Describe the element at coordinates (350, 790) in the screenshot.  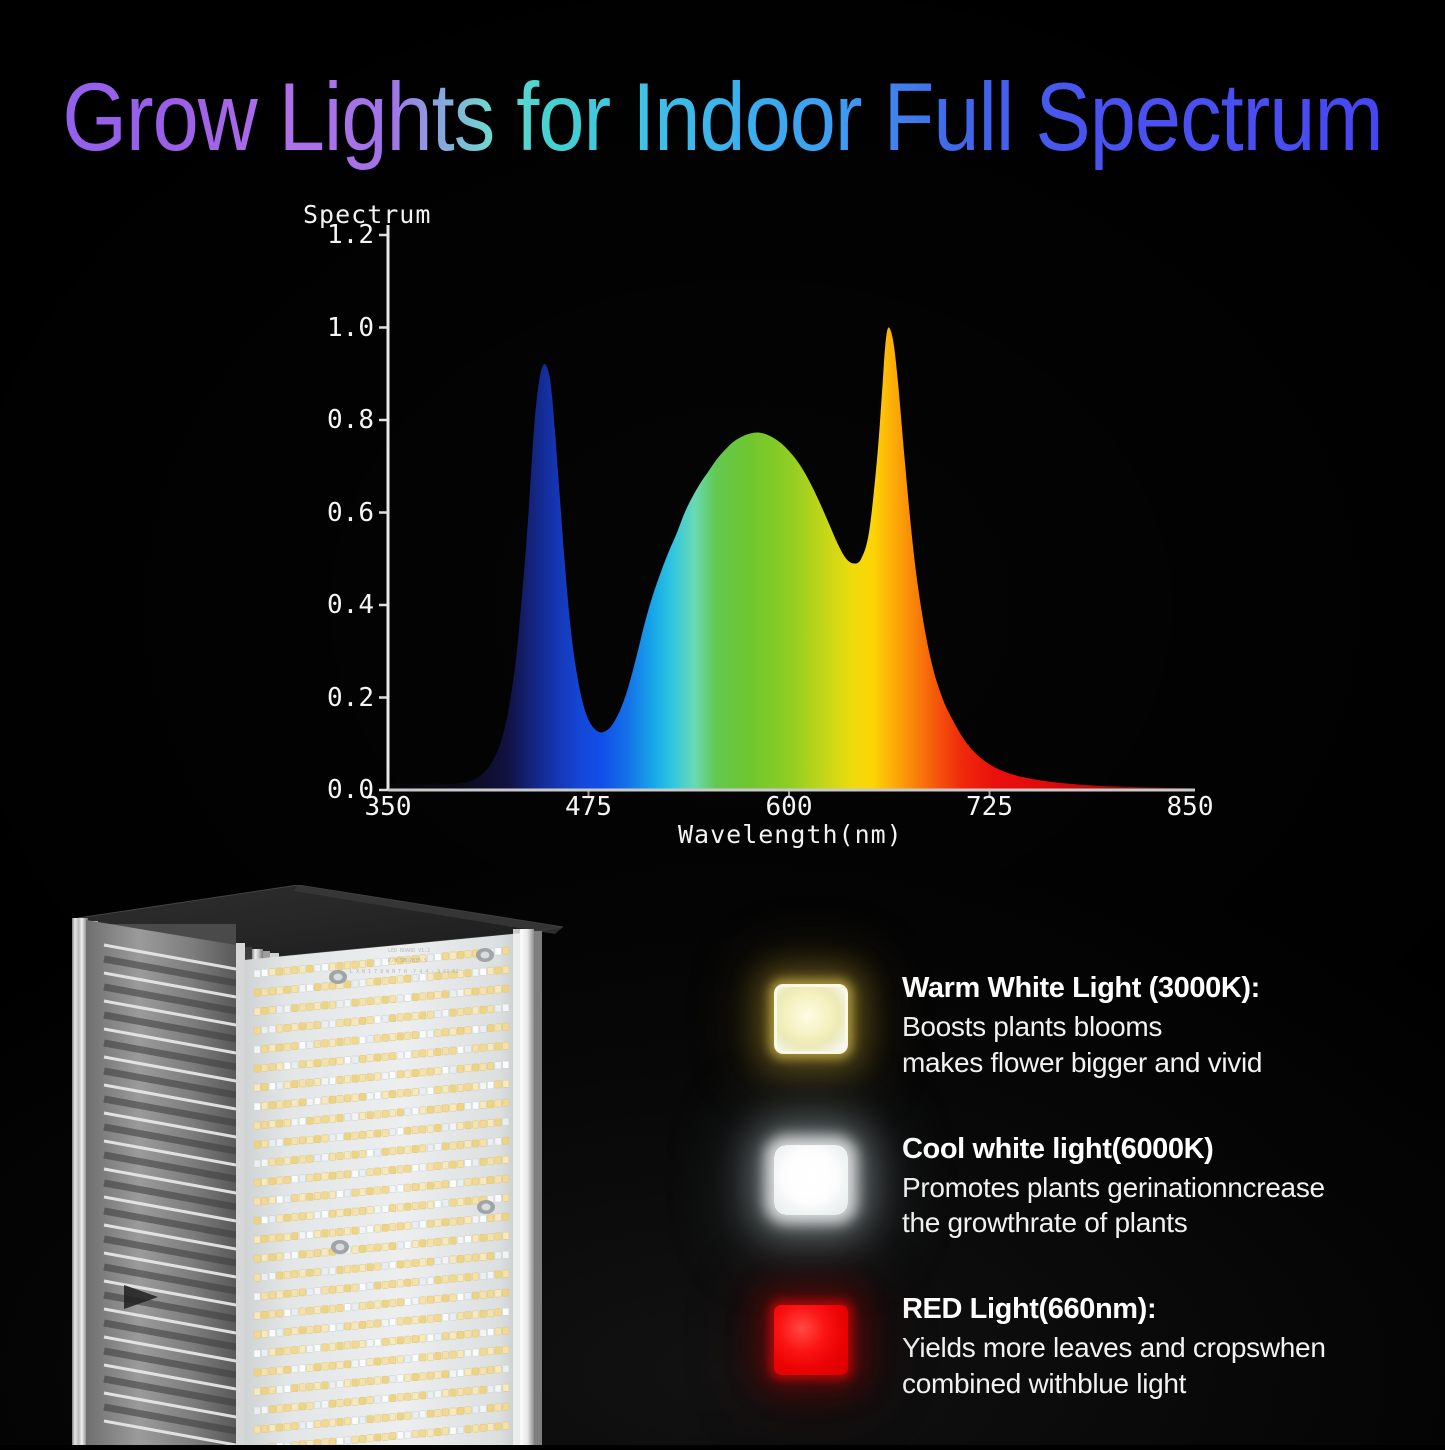
I see `y-axis-tick-label: 0.0` at that location.